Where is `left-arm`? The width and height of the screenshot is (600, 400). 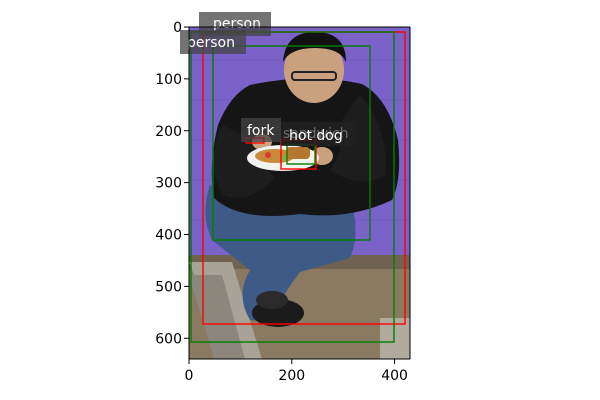 left-arm is located at coordinates (244, 161).